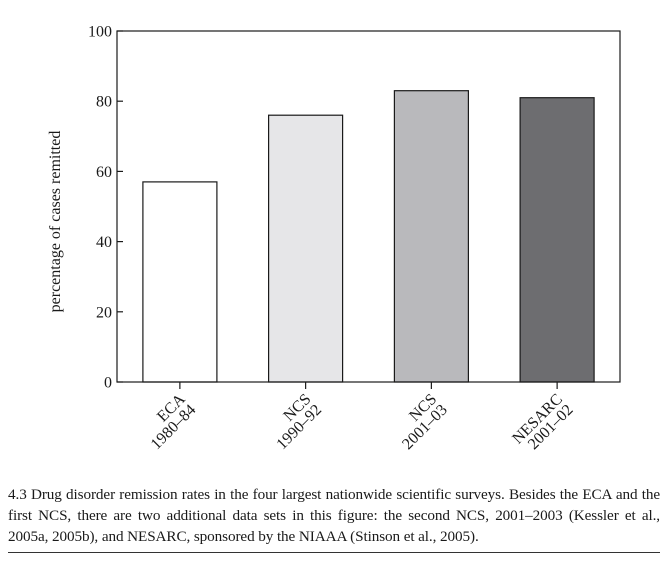  Describe the element at coordinates (334, 552) in the screenshot. I see `caption-divider` at that location.